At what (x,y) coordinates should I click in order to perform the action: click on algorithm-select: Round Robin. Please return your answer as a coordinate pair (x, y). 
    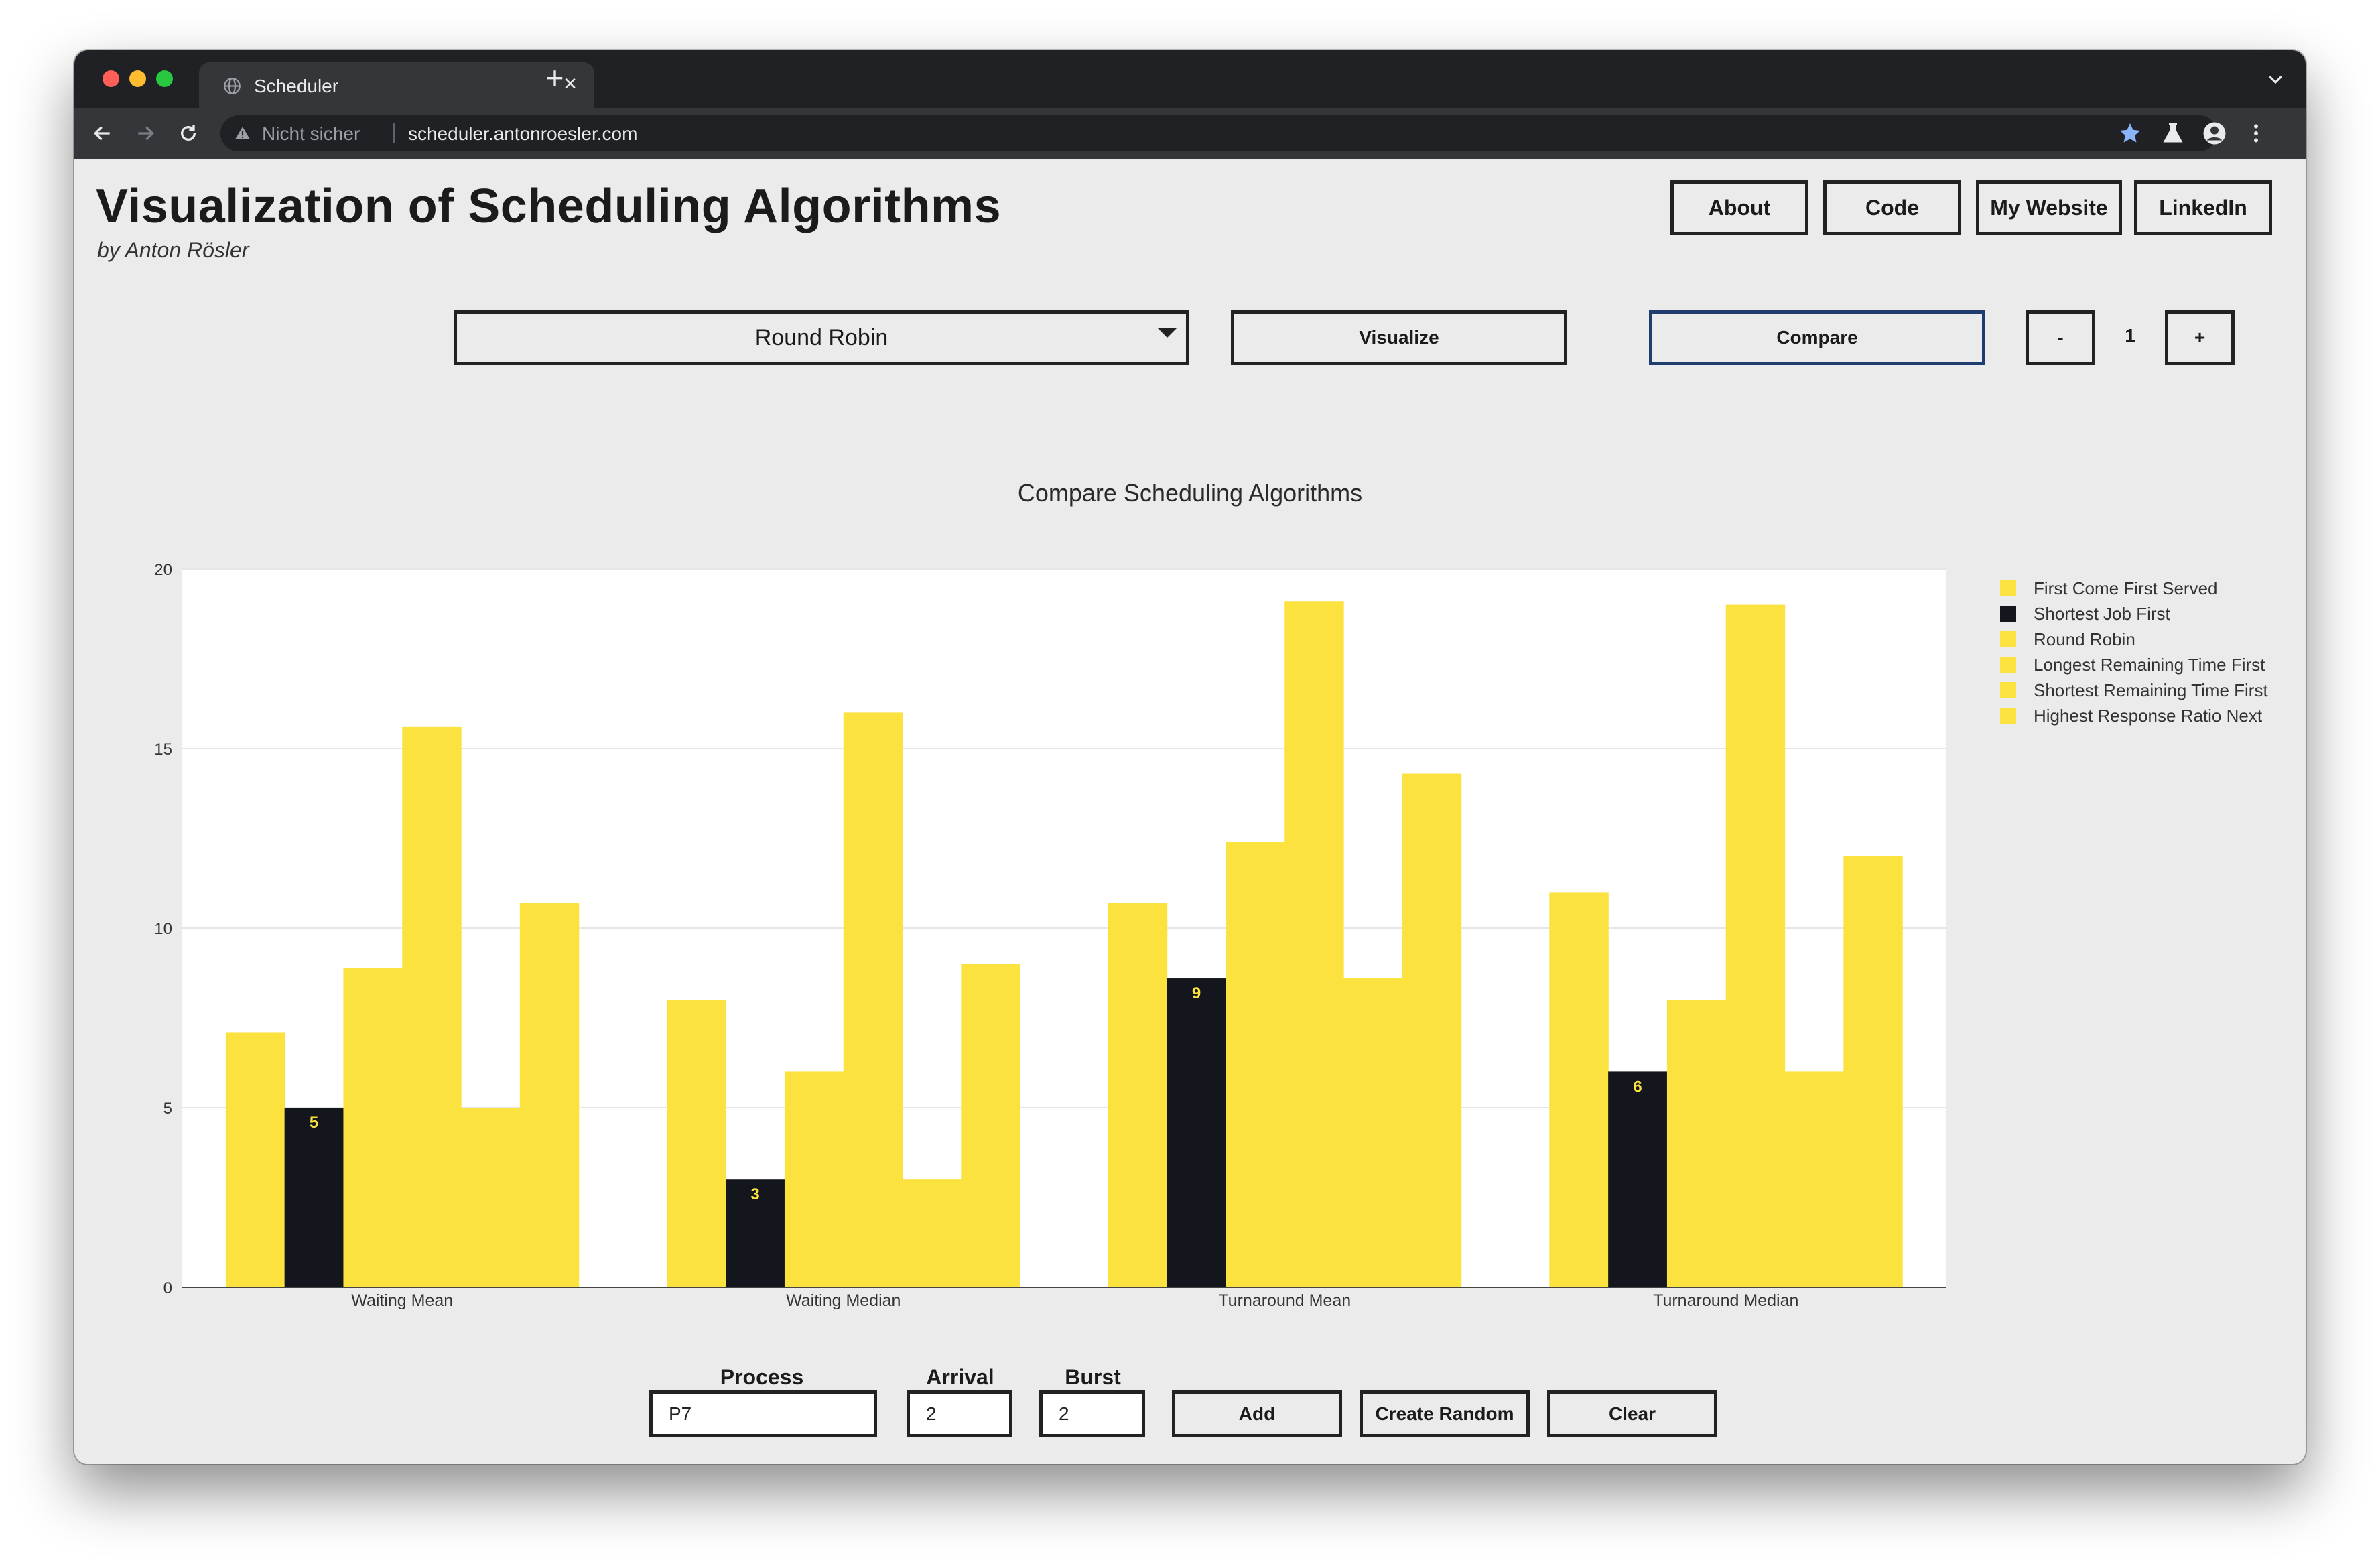
    Looking at the image, I should click on (821, 337).